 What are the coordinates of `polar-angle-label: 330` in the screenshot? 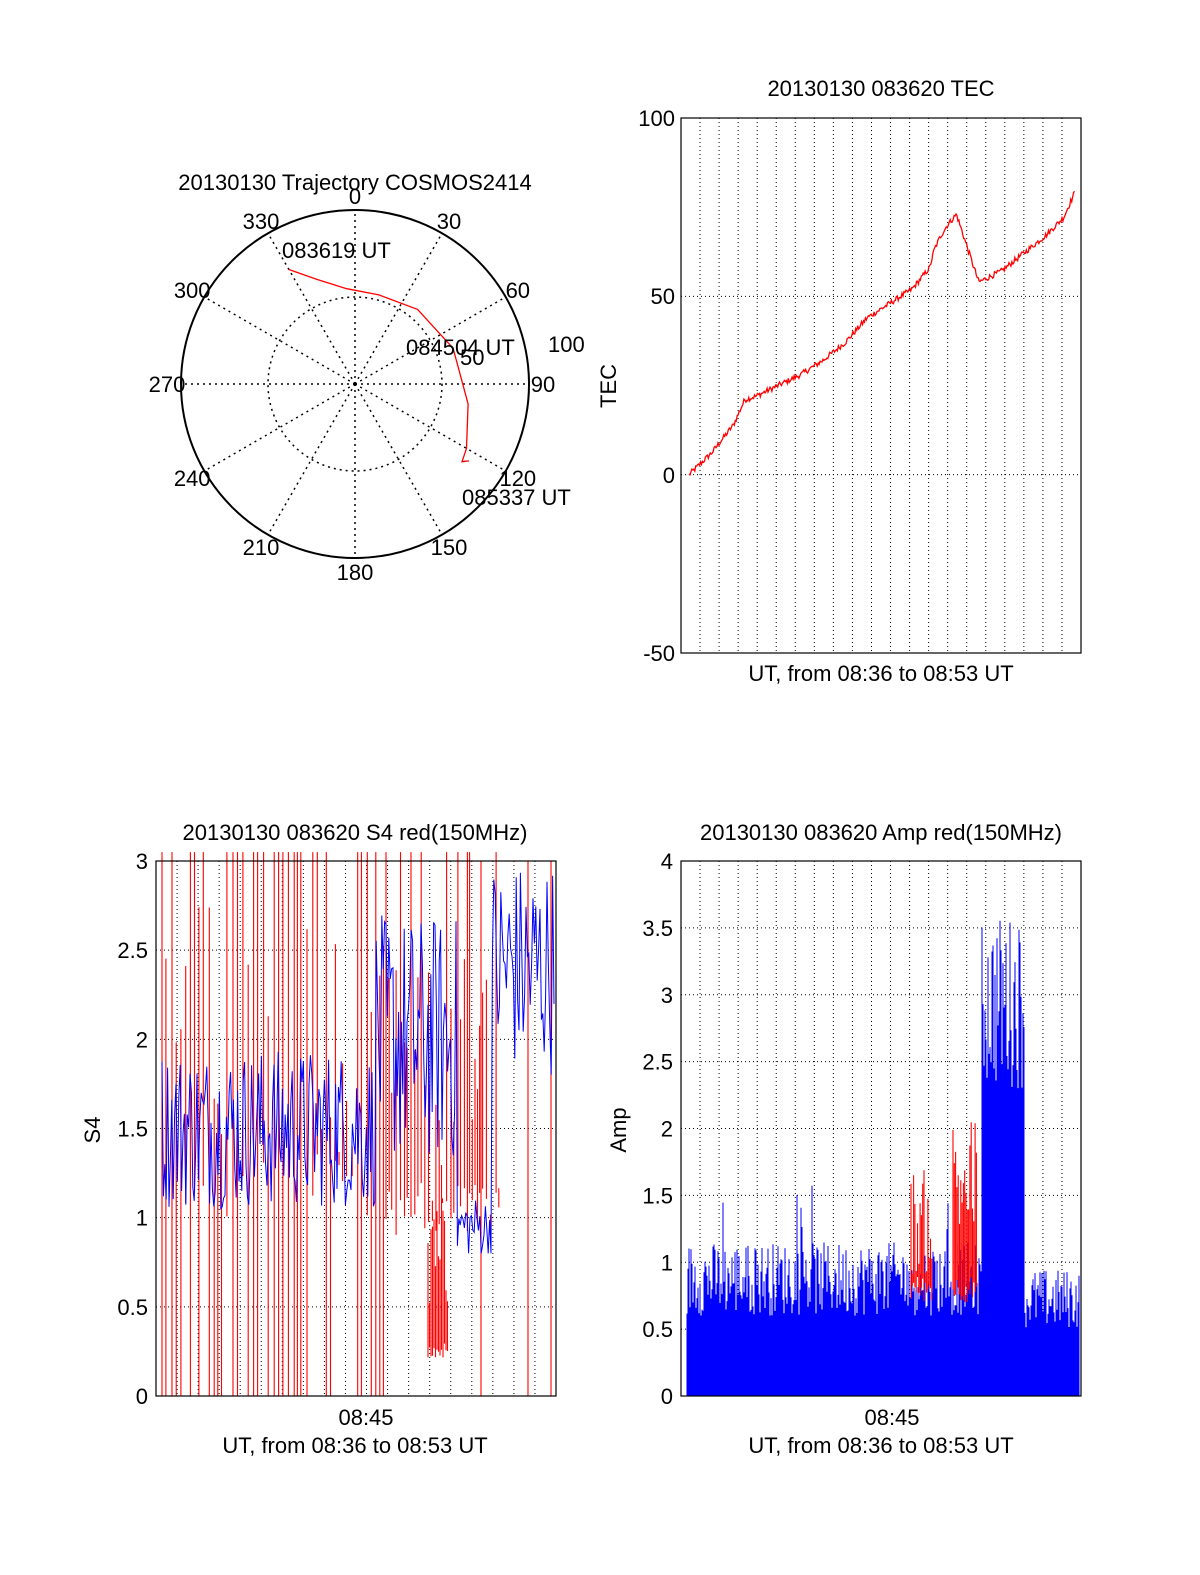 It's located at (261, 221).